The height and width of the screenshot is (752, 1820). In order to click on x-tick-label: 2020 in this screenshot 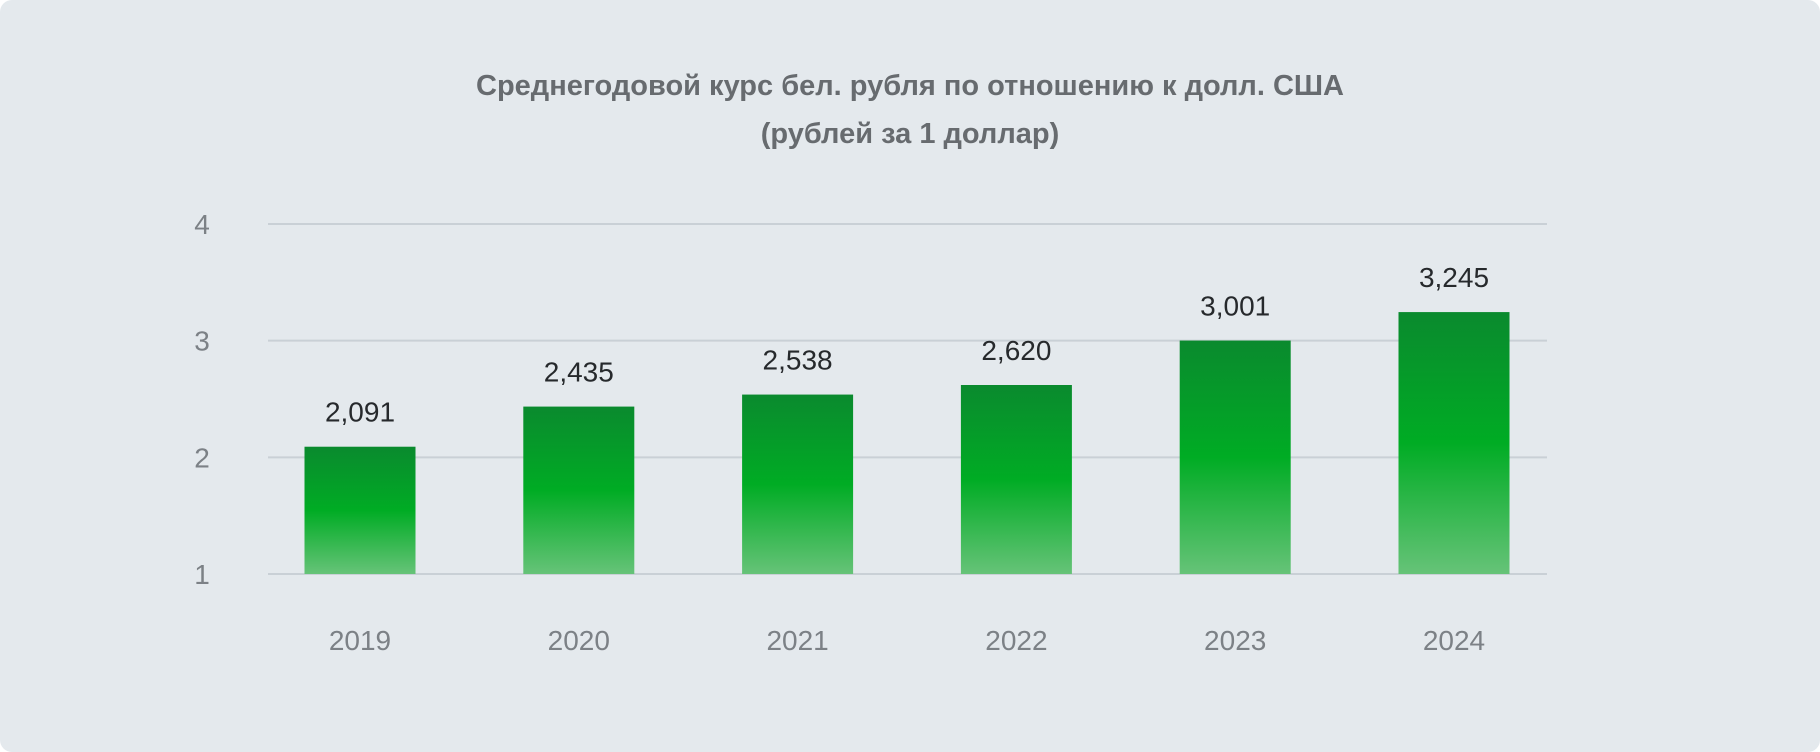, I will do `click(579, 640)`.